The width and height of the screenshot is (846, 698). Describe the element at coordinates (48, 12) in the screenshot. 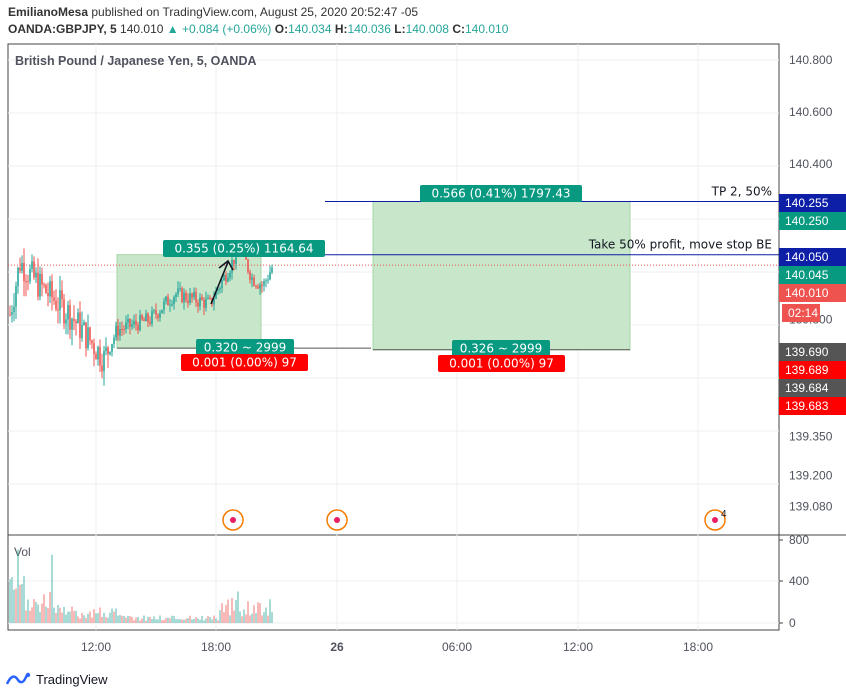

I see `author-name: EmilianoMesa` at that location.